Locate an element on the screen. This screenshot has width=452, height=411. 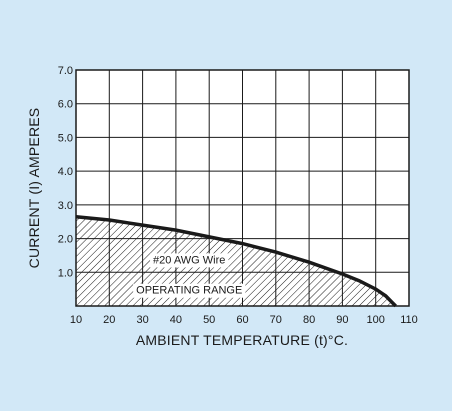
y-tick-label: 6.0 is located at coordinates (65, 105).